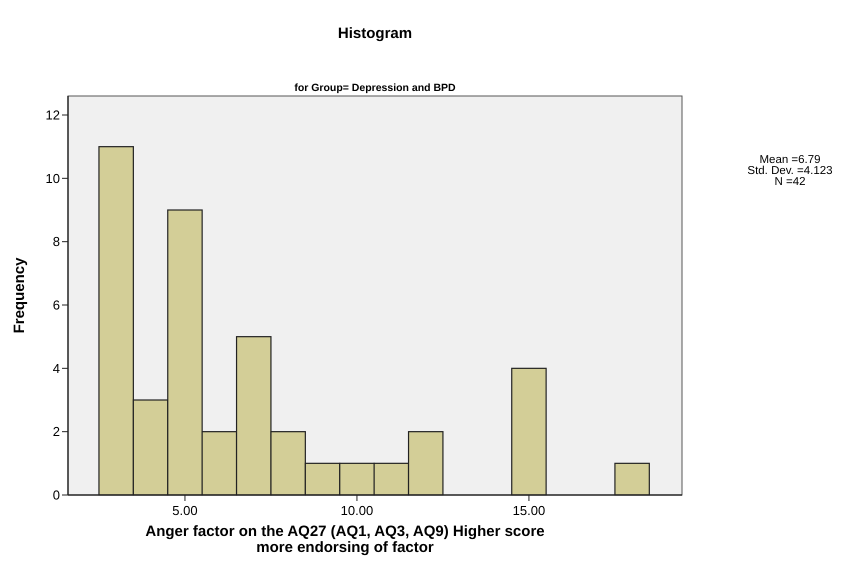 Image resolution: width=854 pixels, height=571 pixels. What do you see at coordinates (185, 510) in the screenshot?
I see `x-tick-label: 5.00` at bounding box center [185, 510].